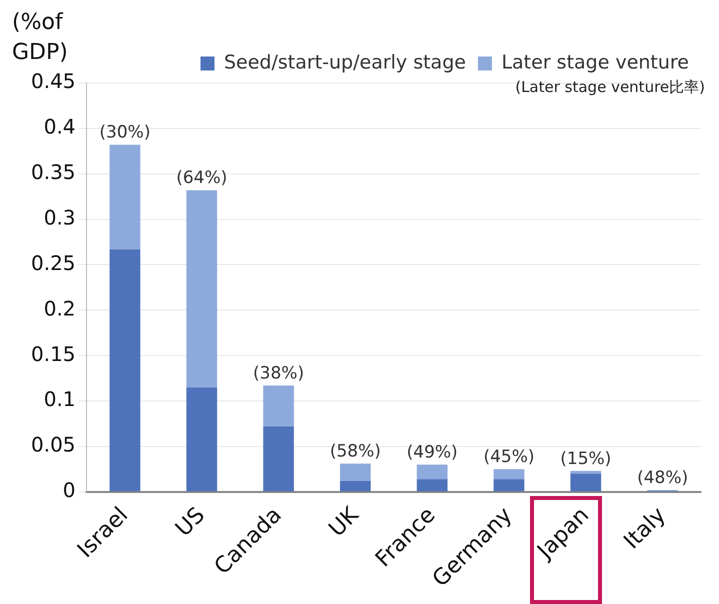 The height and width of the screenshot is (604, 719). What do you see at coordinates (124, 132) in the screenshot?
I see `annotation: (30%)` at bounding box center [124, 132].